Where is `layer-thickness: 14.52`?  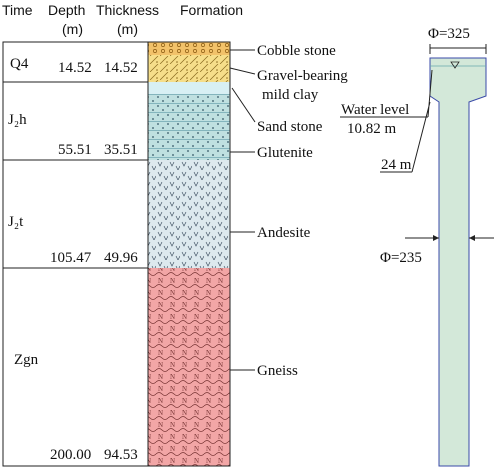
layer-thickness: 14.52 is located at coordinates (121, 68).